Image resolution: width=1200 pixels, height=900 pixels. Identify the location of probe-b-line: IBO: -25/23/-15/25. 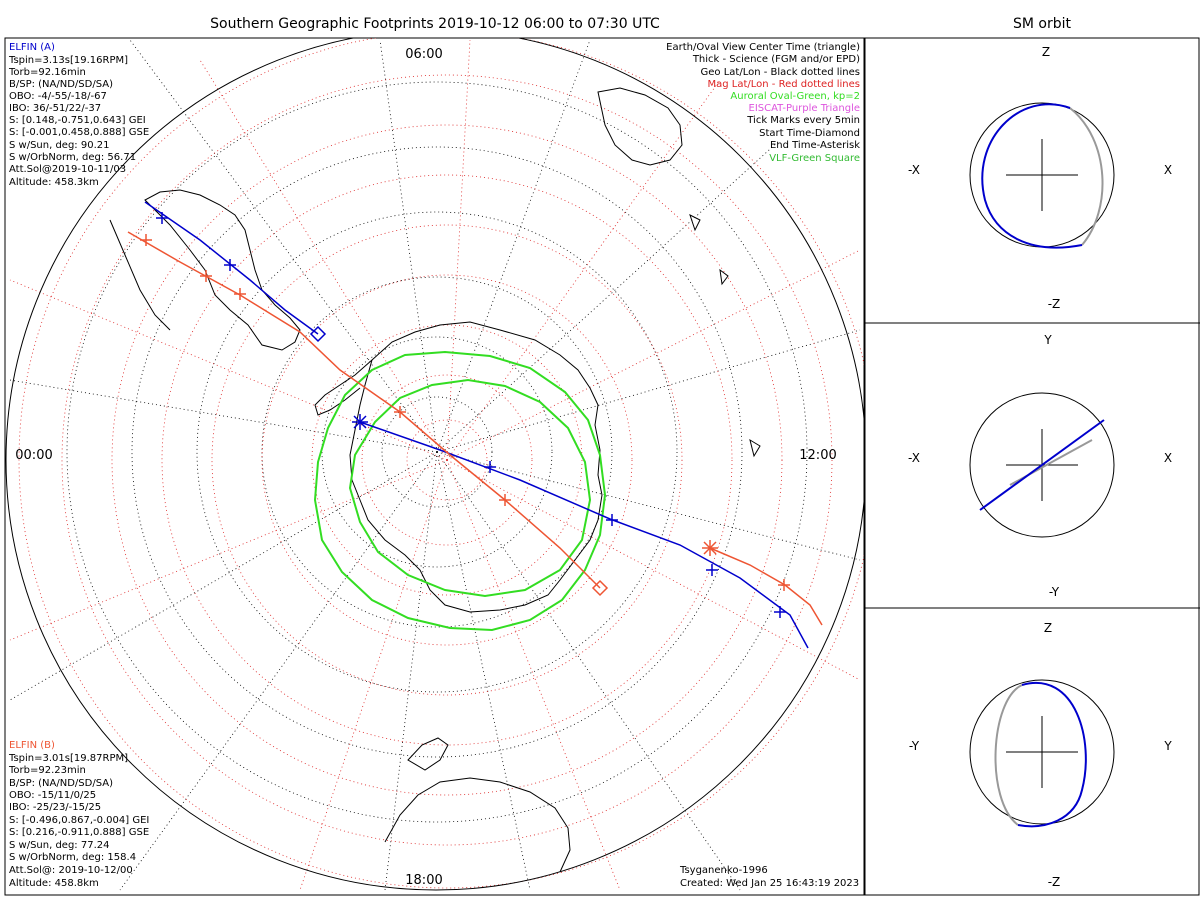
(55, 807).